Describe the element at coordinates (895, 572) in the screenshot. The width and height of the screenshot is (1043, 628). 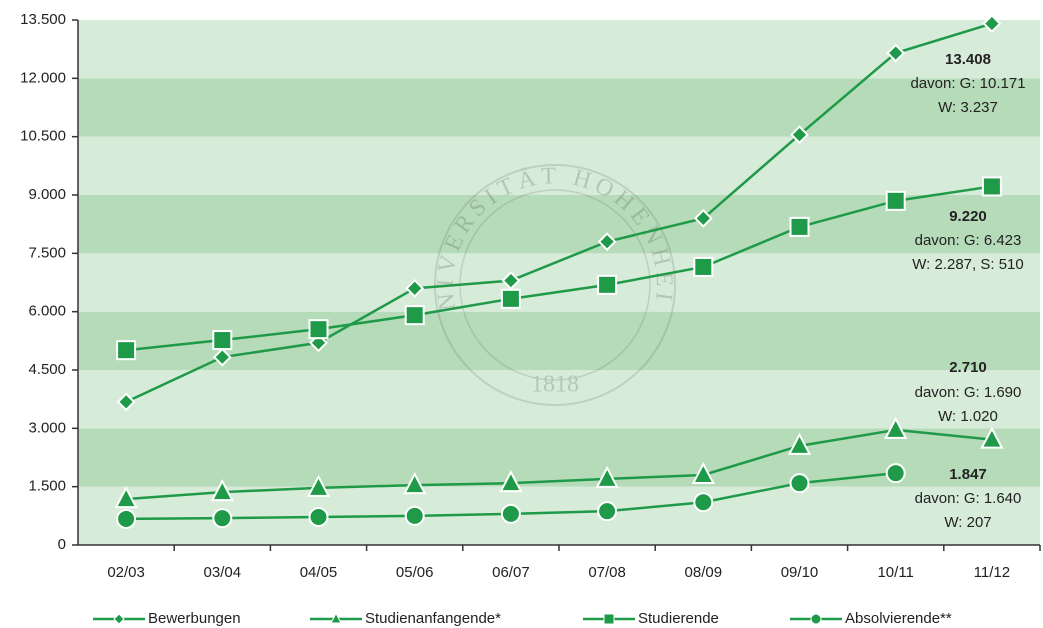
I see `x-tick-label: 10/11` at that location.